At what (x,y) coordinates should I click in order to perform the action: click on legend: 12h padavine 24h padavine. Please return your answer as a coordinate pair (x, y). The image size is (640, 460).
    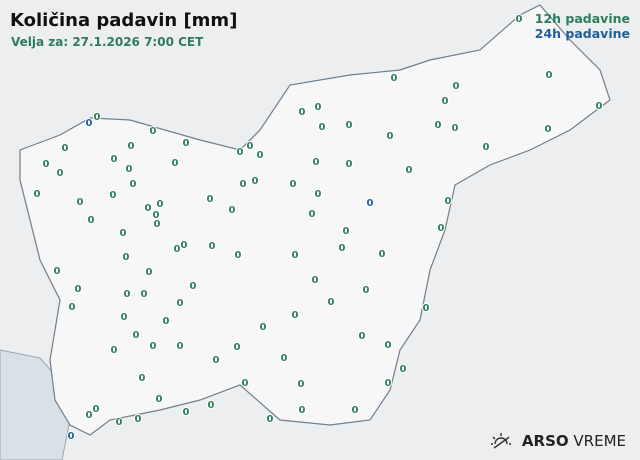
    Looking at the image, I should click on (582, 26).